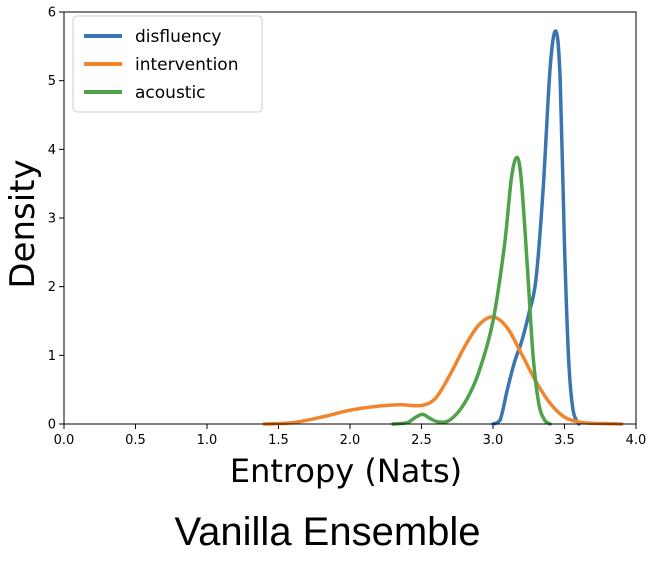  What do you see at coordinates (564, 440) in the screenshot?
I see `x-tick-label: 3.5` at bounding box center [564, 440].